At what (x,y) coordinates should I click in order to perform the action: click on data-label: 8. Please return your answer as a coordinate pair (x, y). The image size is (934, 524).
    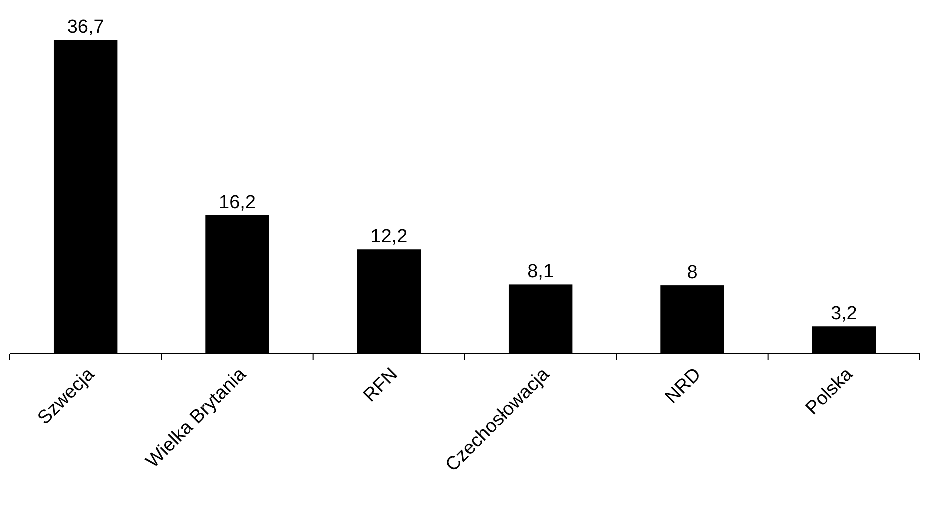
    Looking at the image, I should click on (692, 273).